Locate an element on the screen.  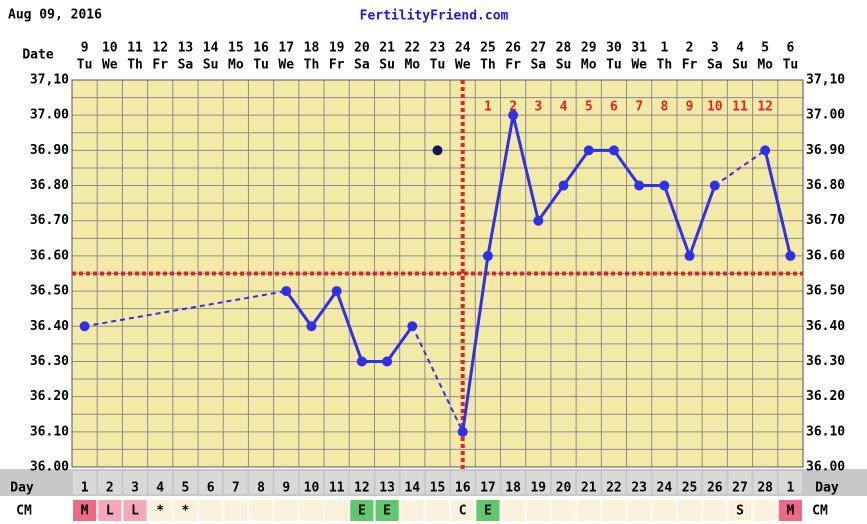
date-label: Date is located at coordinates (37, 55).